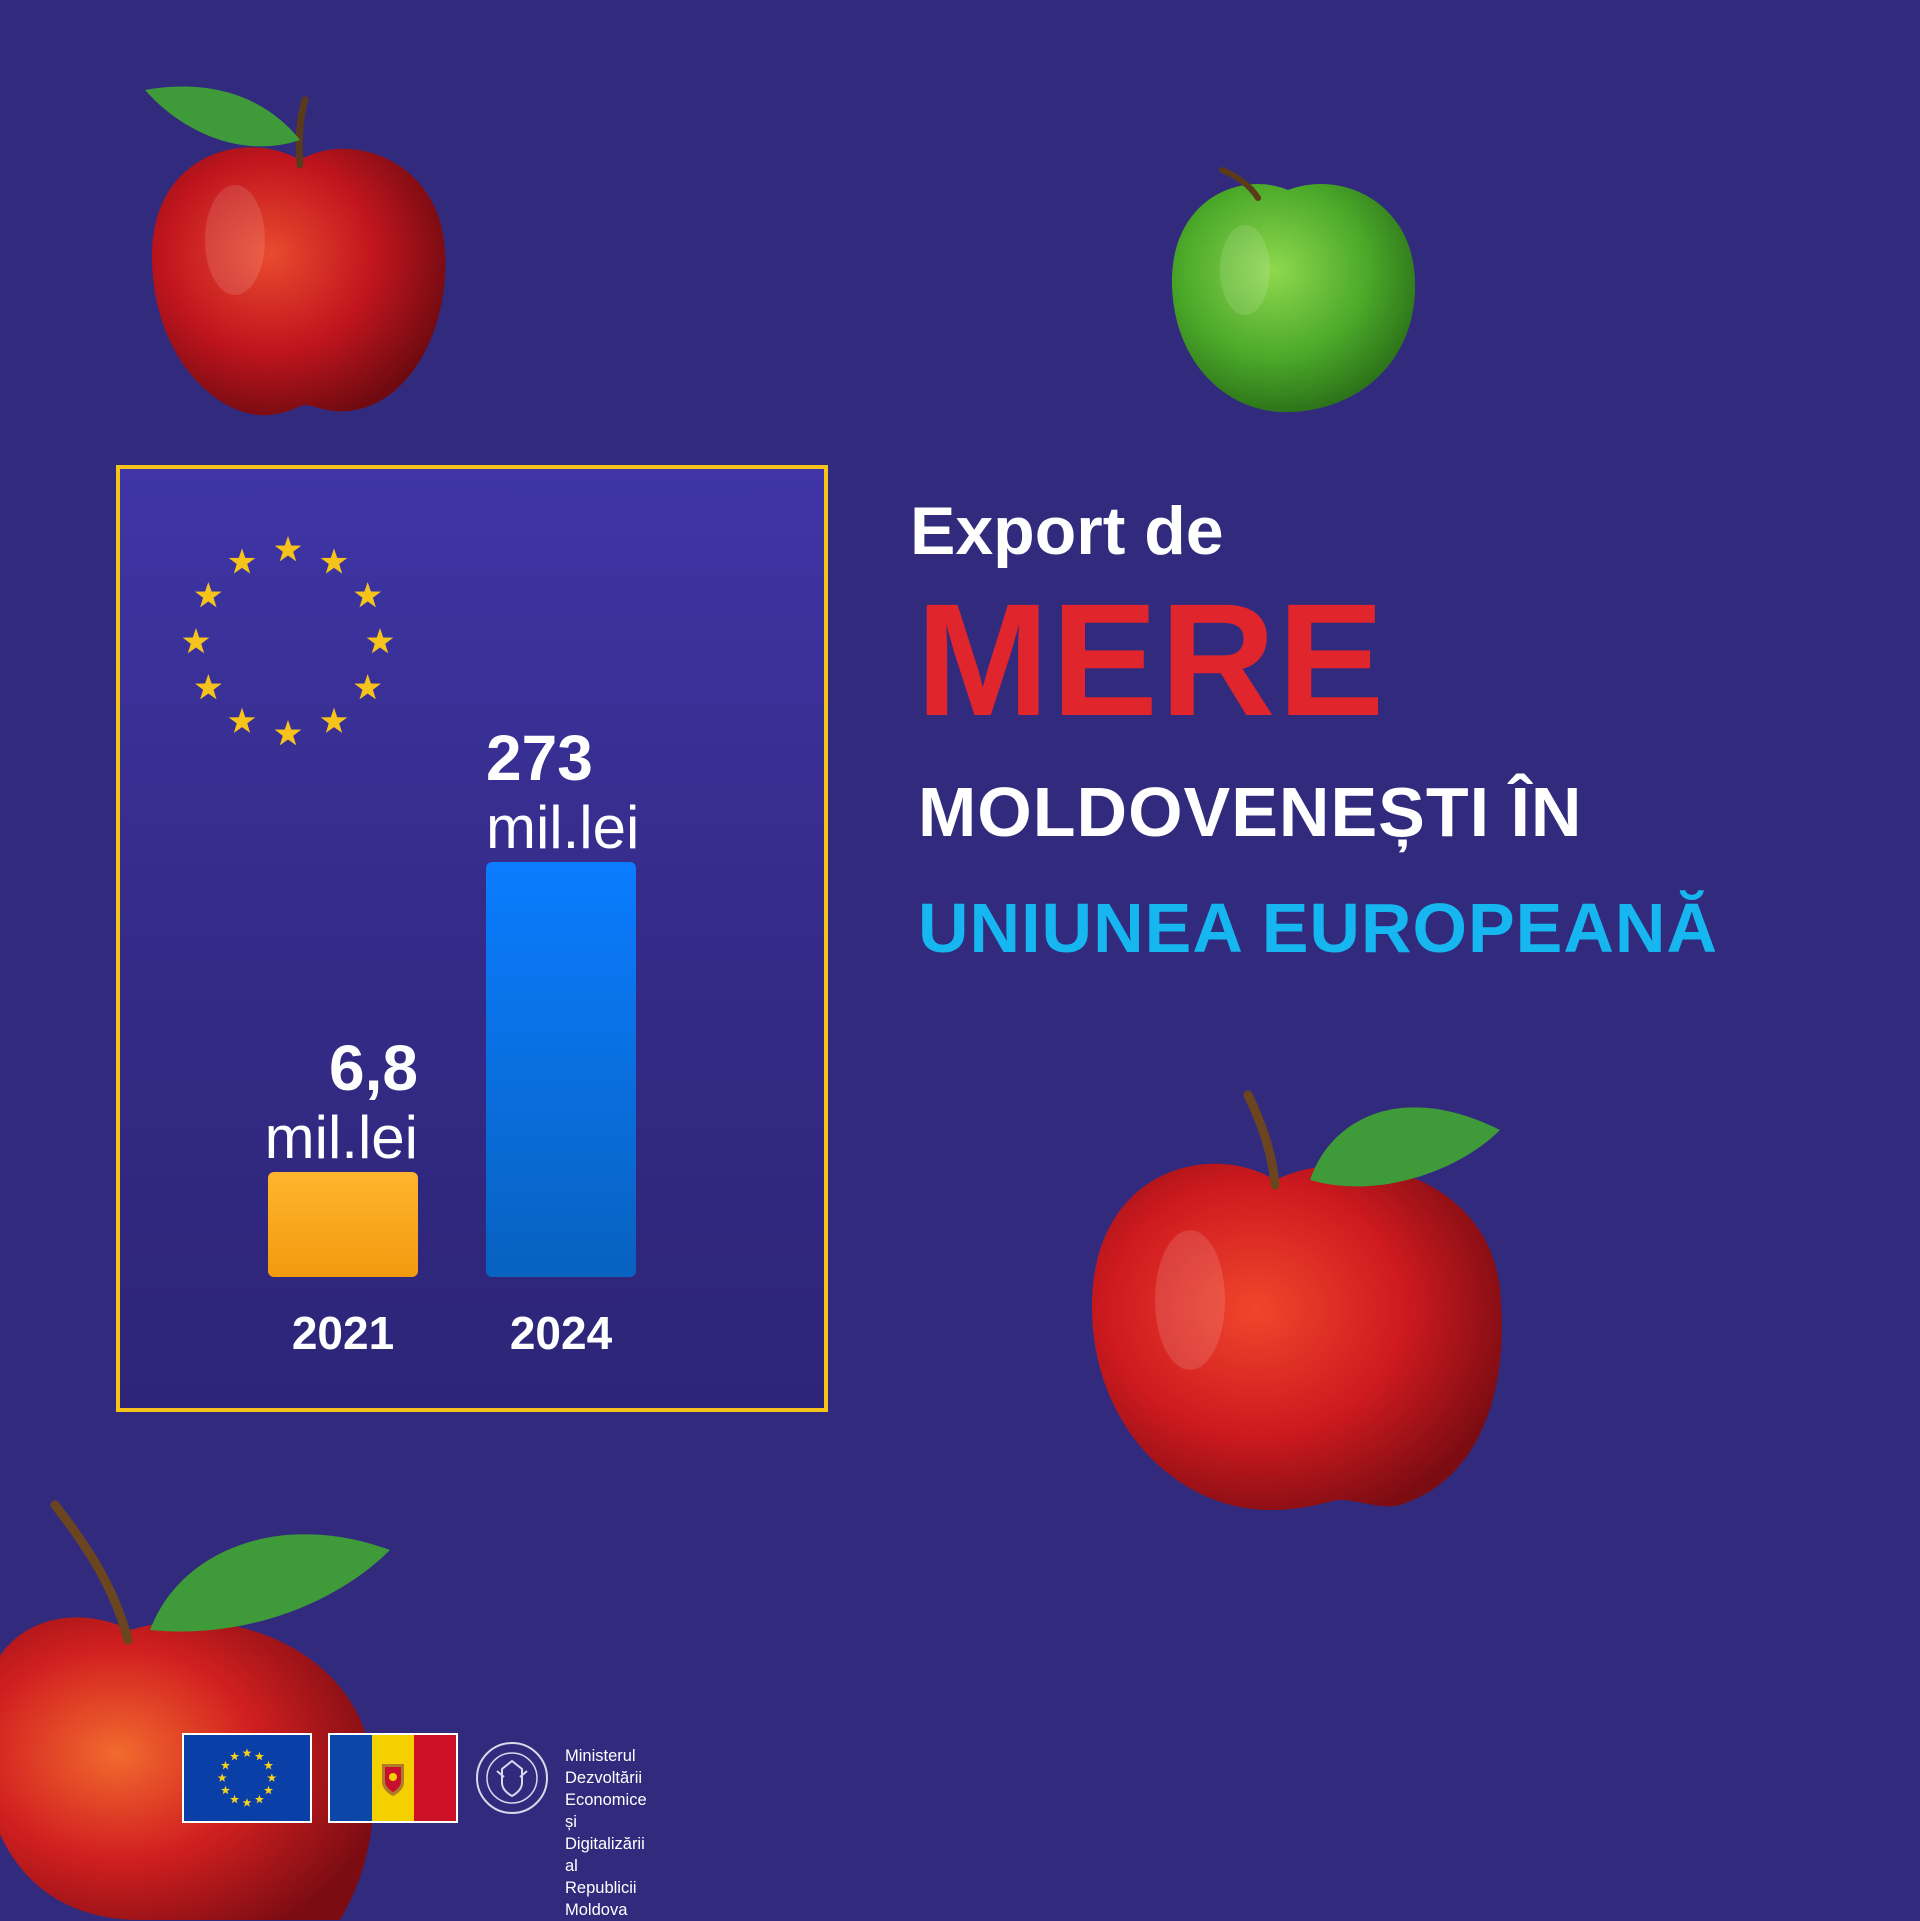  Describe the element at coordinates (1151, 659) in the screenshot. I see `headline-mere: MERE` at that location.